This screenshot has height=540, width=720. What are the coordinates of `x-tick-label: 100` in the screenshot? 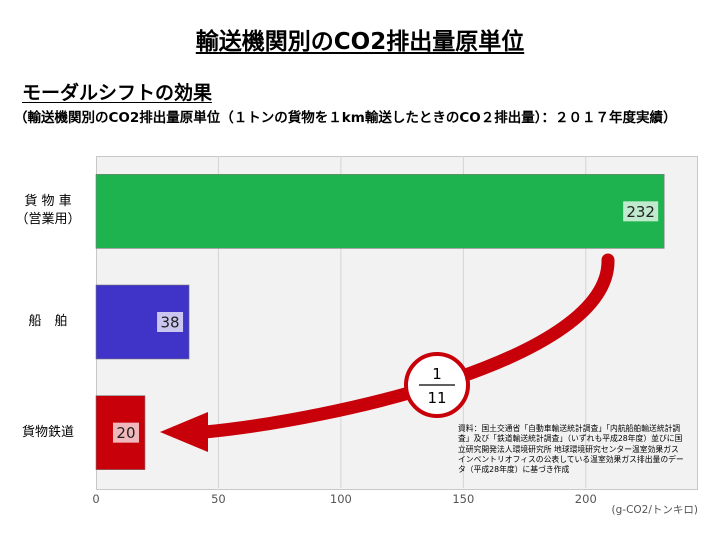 It's located at (340, 499).